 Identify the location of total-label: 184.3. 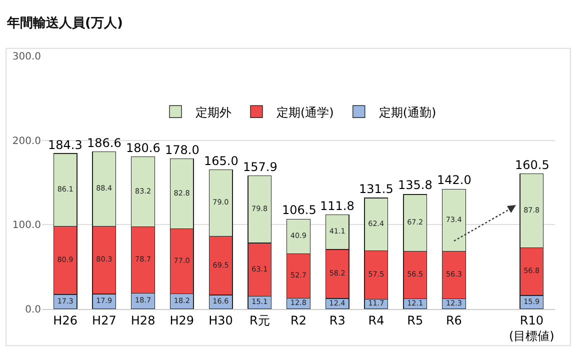
(65, 145).